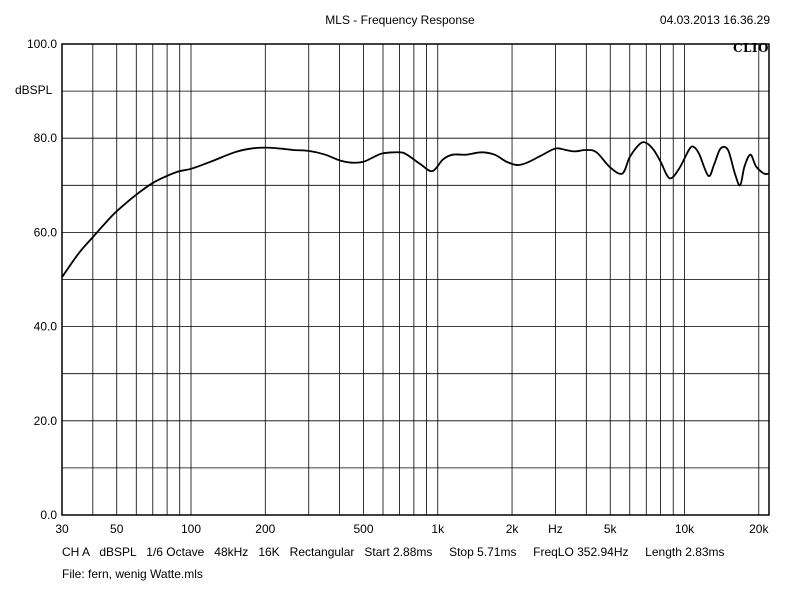  Describe the element at coordinates (513, 529) in the screenshot. I see `x-tick-label: 2k` at that location.